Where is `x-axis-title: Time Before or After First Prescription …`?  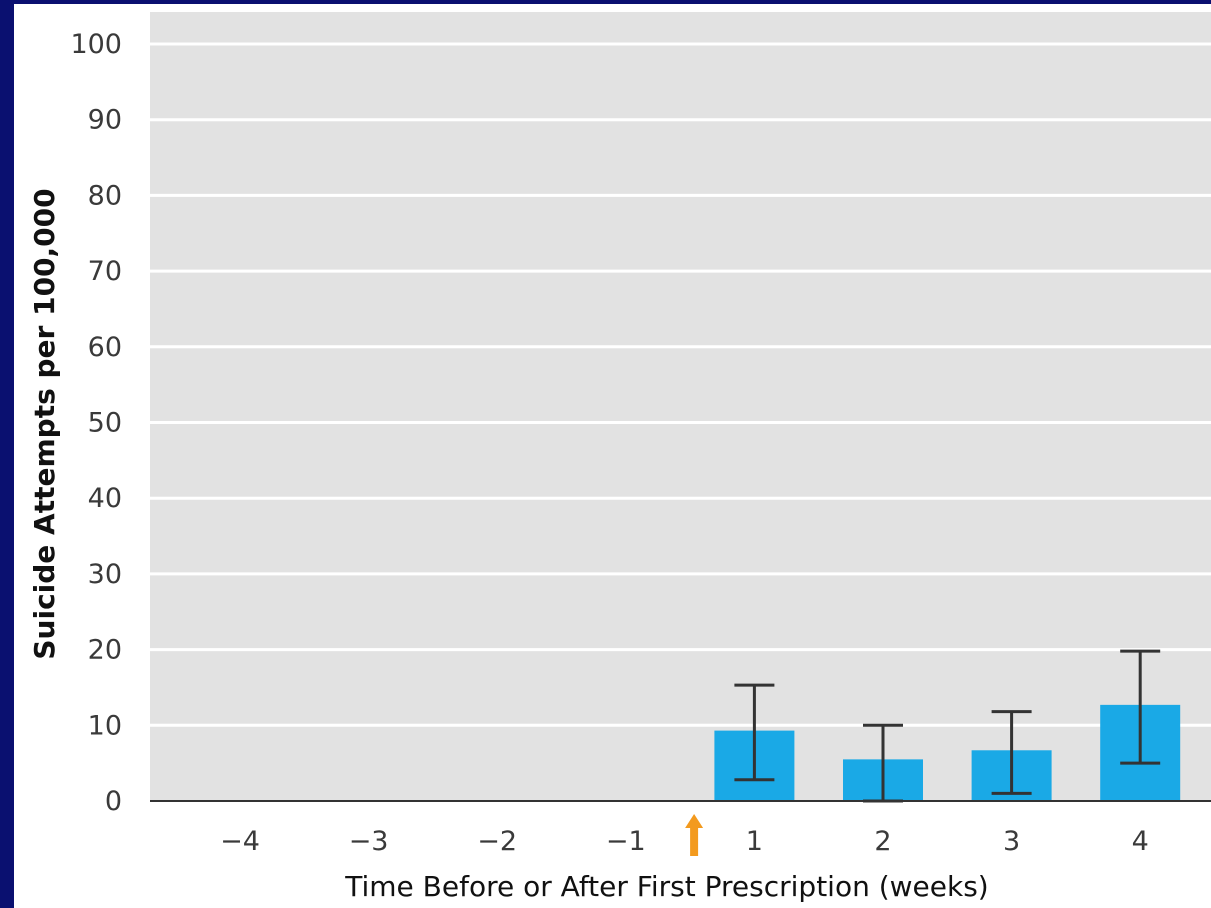 x-axis-title: Time Before or After First Prescription … is located at coordinates (666, 886).